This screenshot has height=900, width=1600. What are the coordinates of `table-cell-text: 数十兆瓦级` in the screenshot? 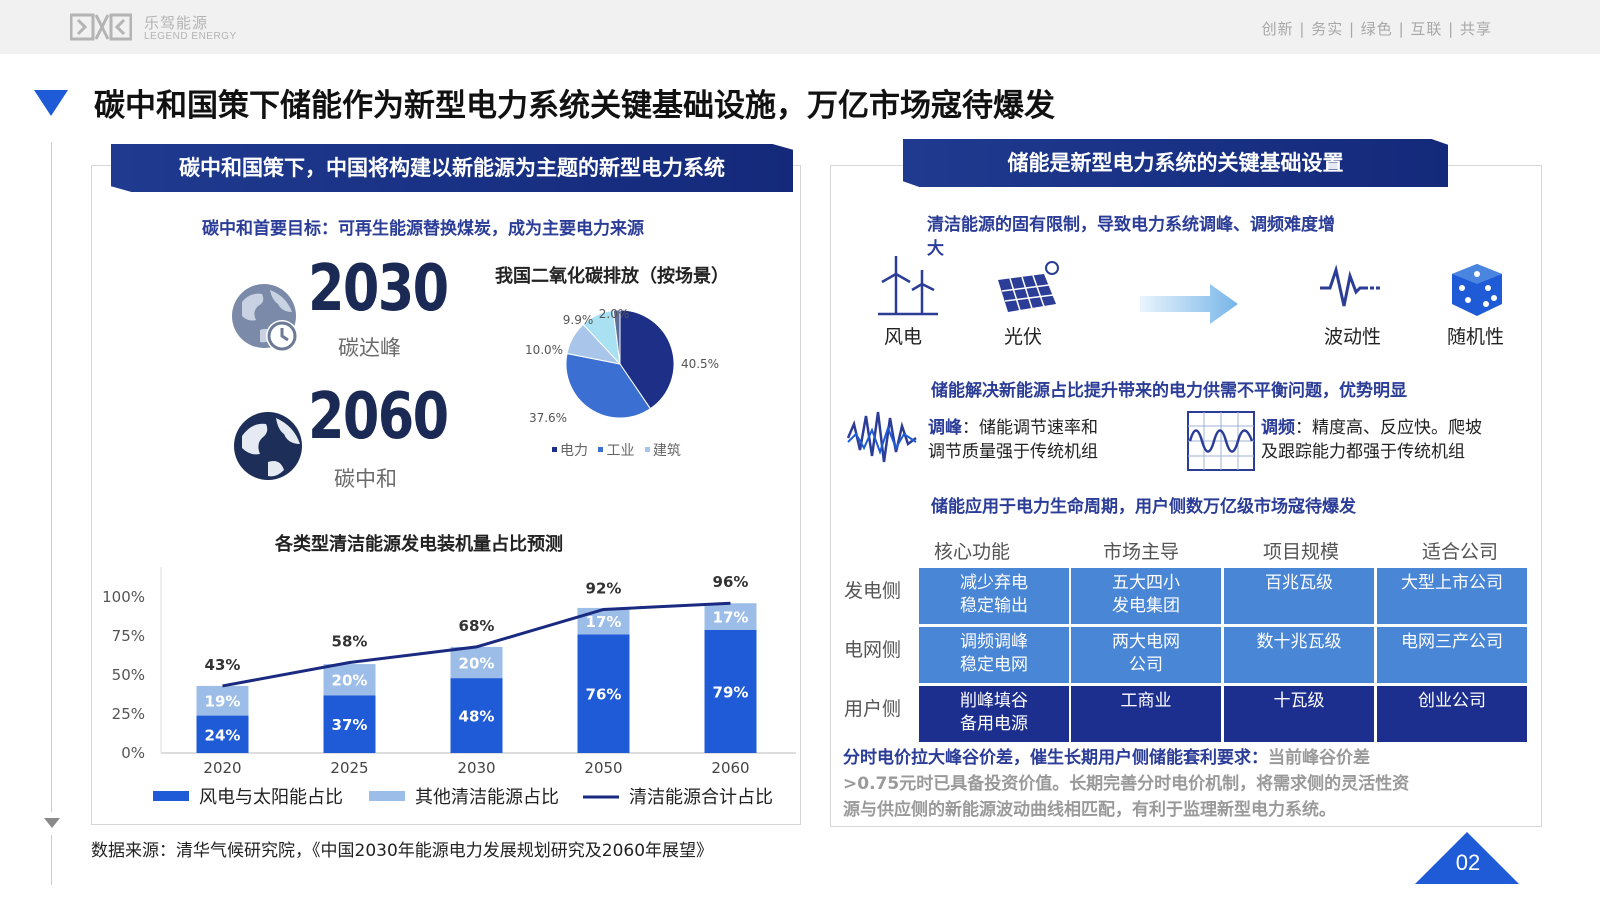 It's located at (1299, 642).